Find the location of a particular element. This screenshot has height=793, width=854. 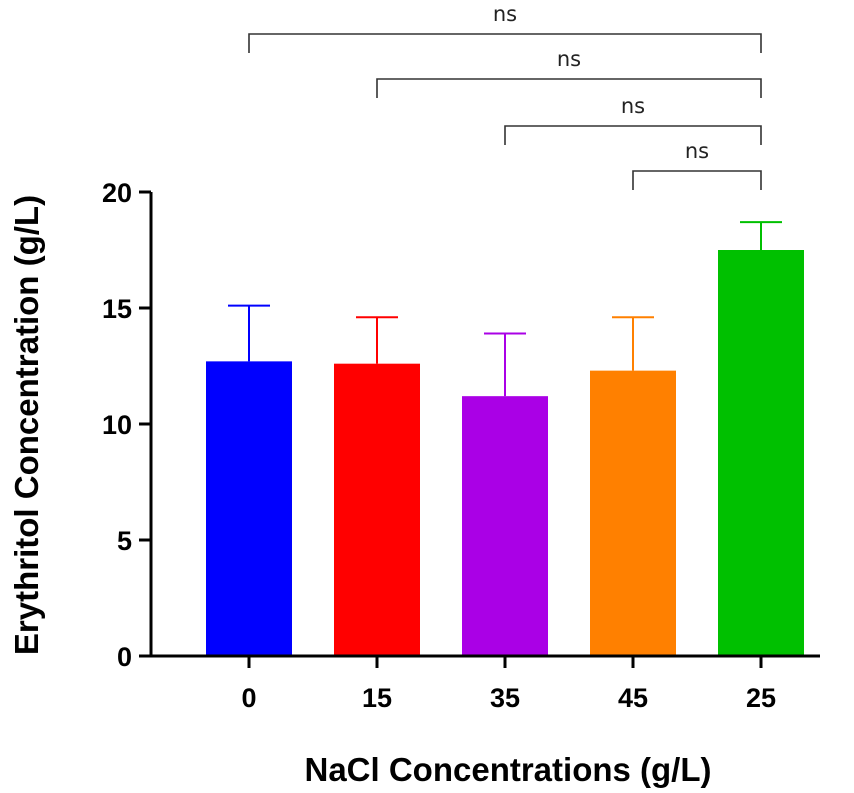

y-axis: 0 5 10 15 20 is located at coordinates (127, 425).